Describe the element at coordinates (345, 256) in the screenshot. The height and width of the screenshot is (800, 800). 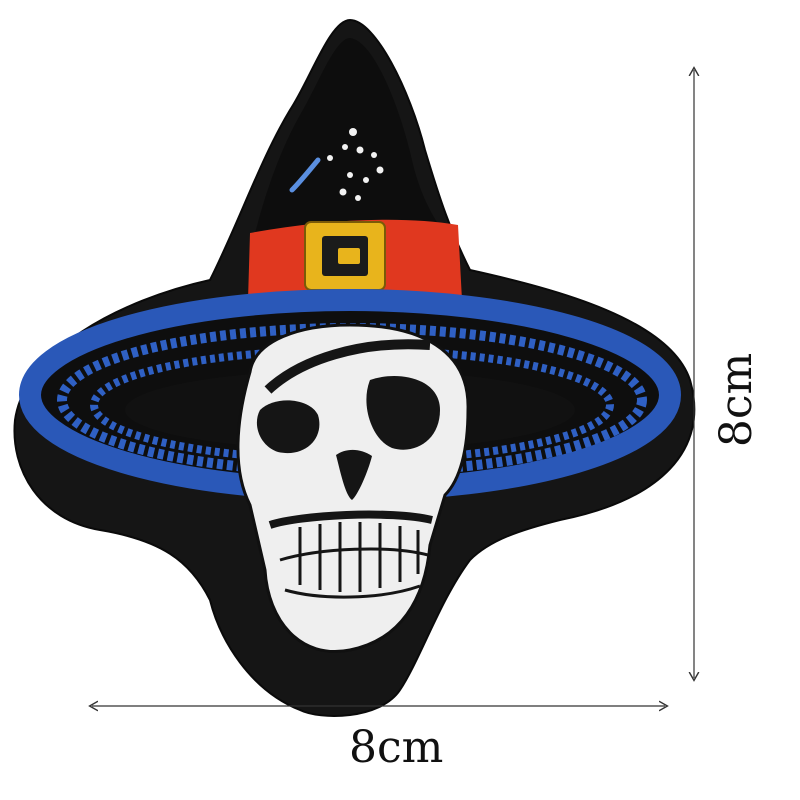
I see `buckle-icon` at that location.